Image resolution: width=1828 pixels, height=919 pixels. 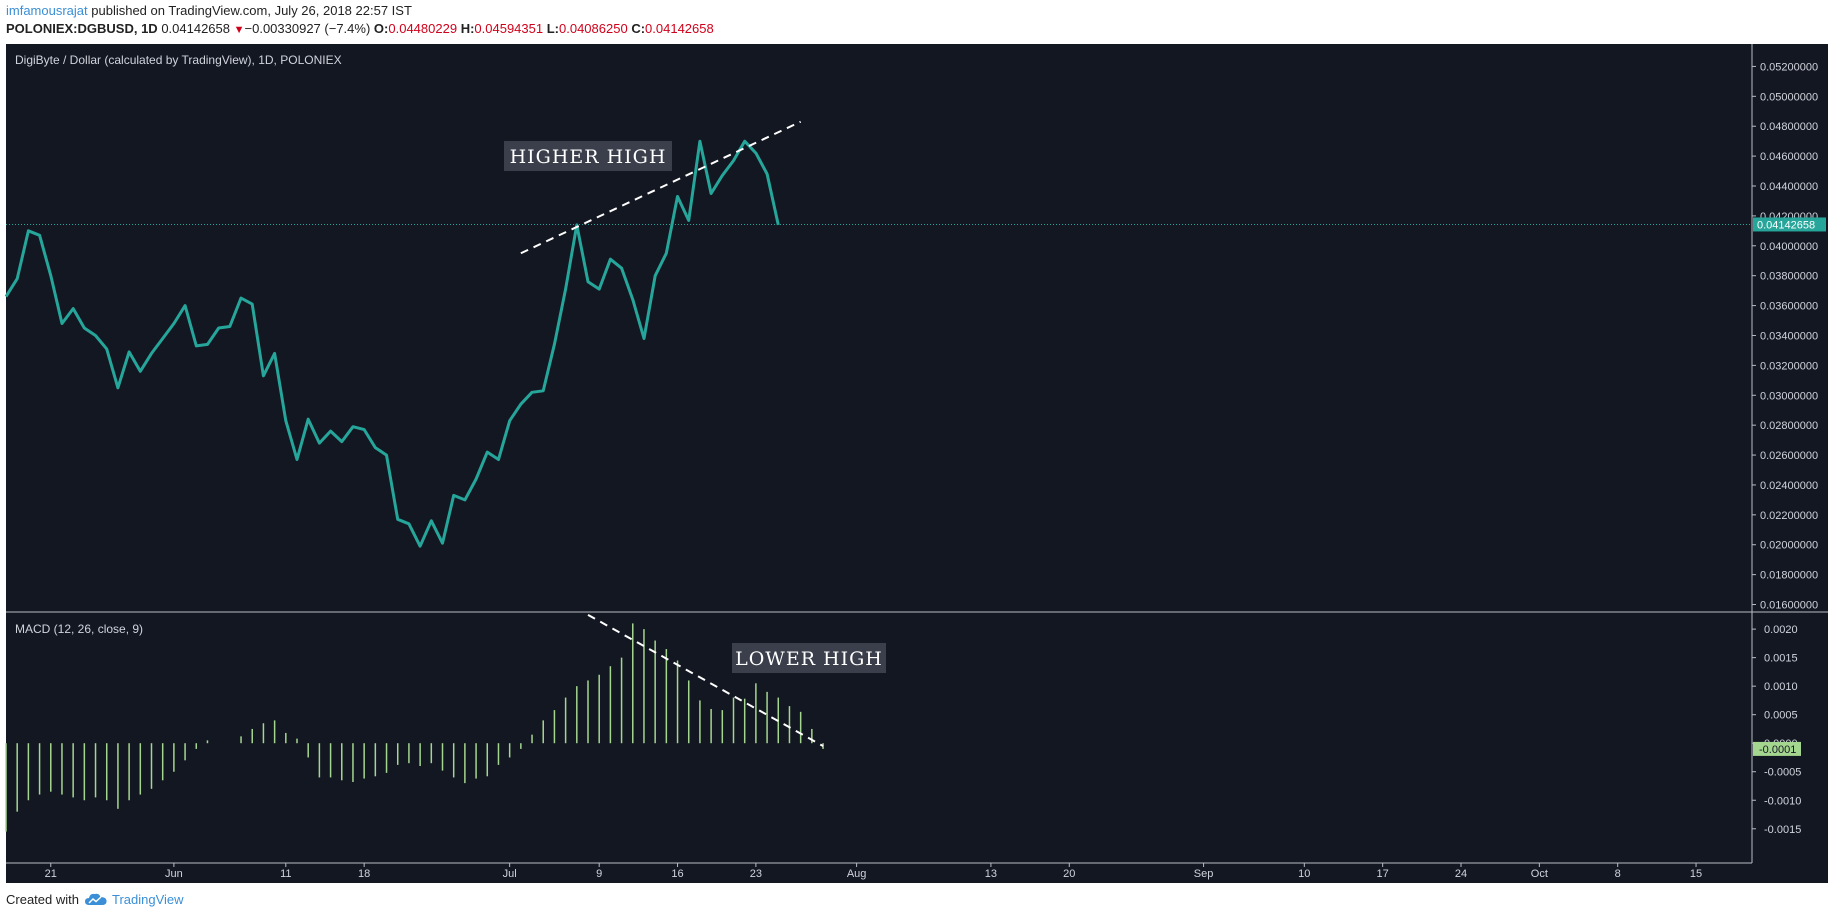 What do you see at coordinates (991, 874) in the screenshot?
I see `time-tick-label: 13` at bounding box center [991, 874].